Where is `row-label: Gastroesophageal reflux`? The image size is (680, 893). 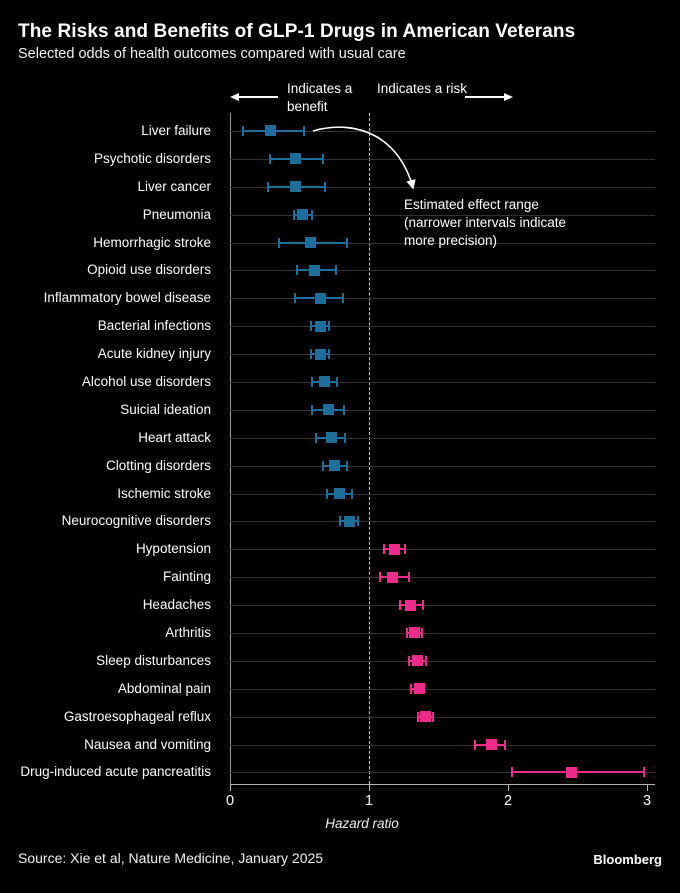
row-label: Gastroesophageal reflux is located at coordinates (137, 716).